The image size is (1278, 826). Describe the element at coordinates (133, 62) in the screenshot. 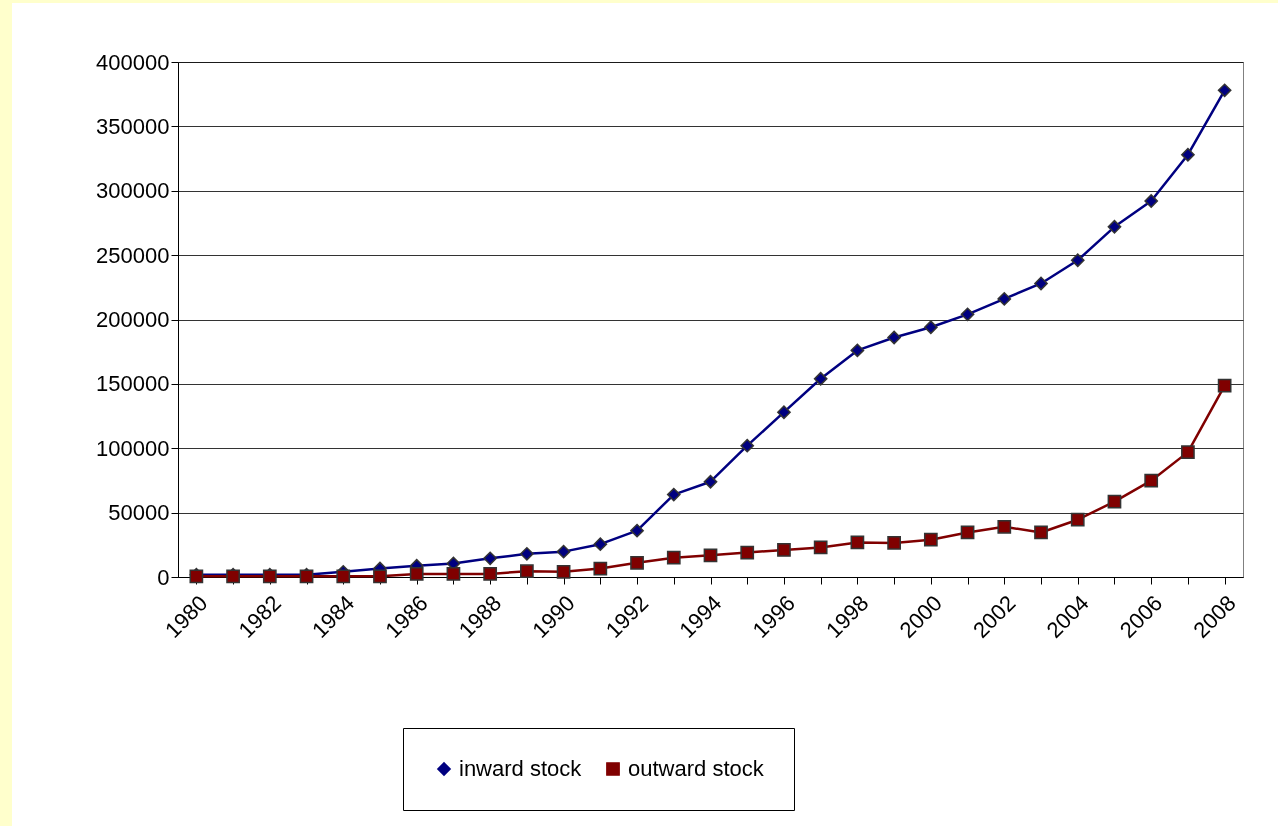

I see `y-tick-label: 400000` at that location.